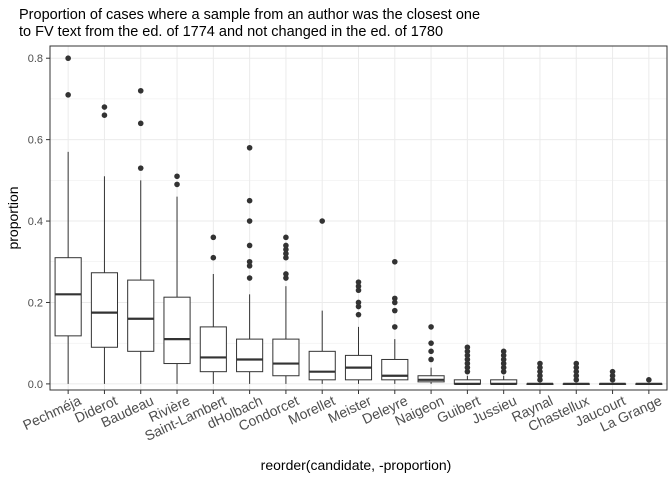 The width and height of the screenshot is (672, 480). I want to click on y-tick-label: 0.2, so click(35, 303).